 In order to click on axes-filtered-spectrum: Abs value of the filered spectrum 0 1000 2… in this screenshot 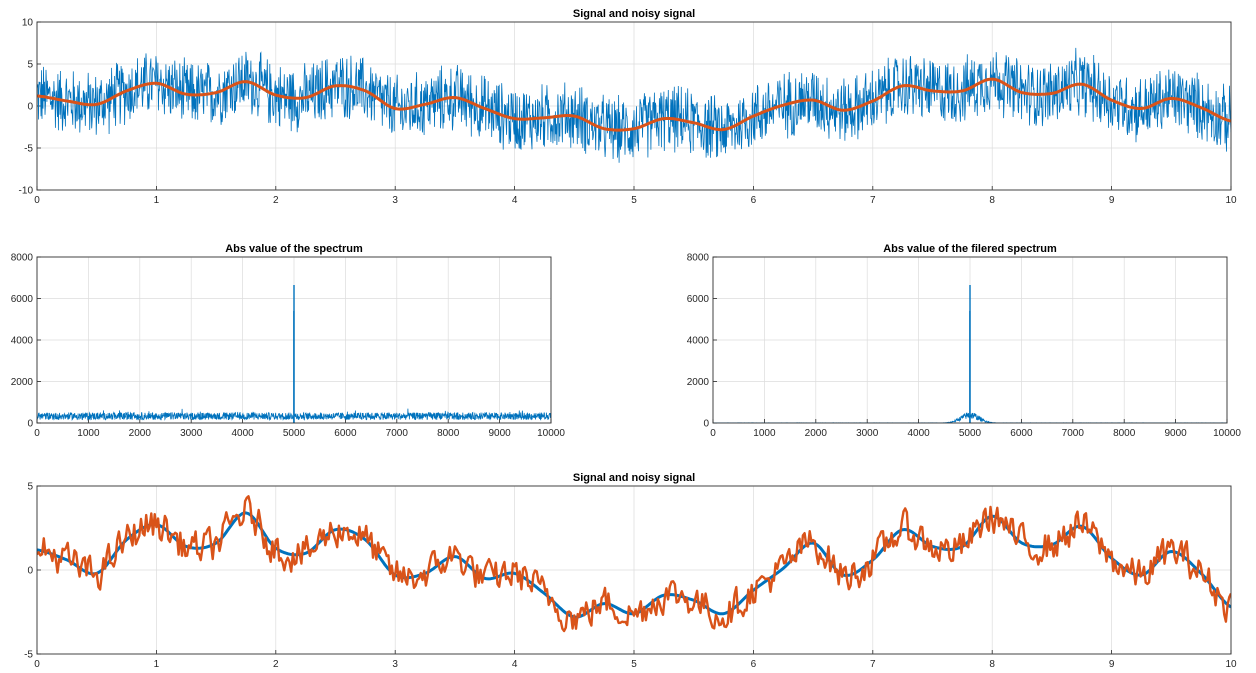, I will do `click(964, 341)`.